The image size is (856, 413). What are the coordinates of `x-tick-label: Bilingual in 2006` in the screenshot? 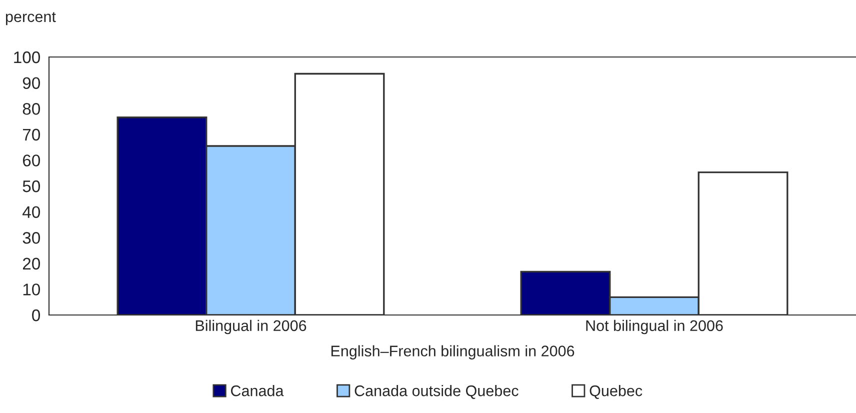 It's located at (251, 327).